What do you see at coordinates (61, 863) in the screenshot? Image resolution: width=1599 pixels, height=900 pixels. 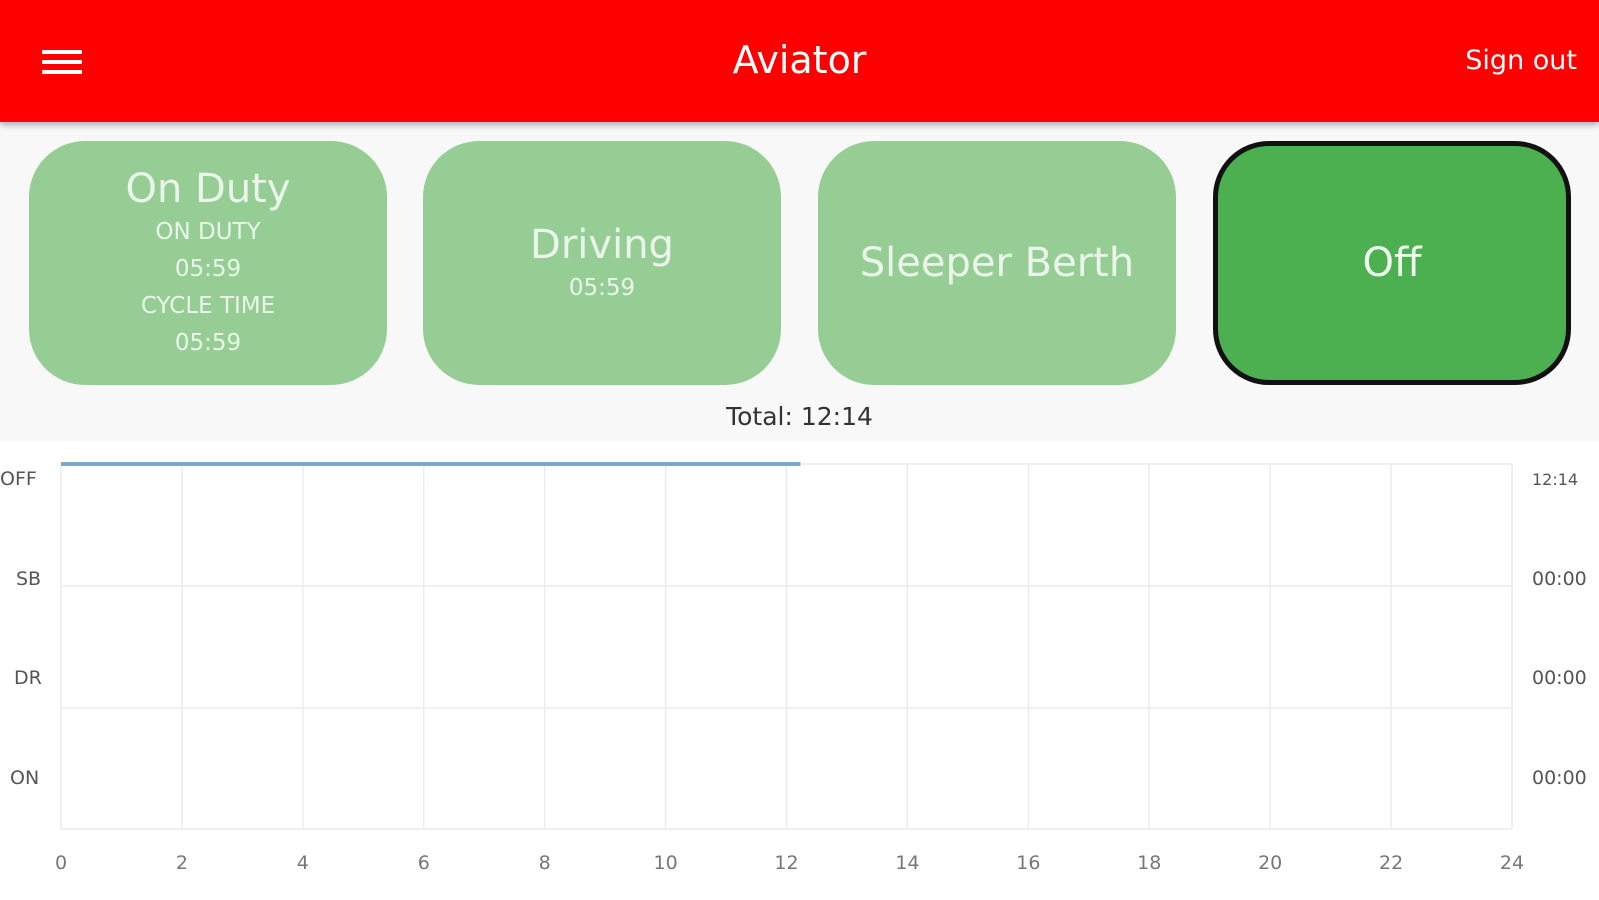 I see `x-tick-label: 0` at bounding box center [61, 863].